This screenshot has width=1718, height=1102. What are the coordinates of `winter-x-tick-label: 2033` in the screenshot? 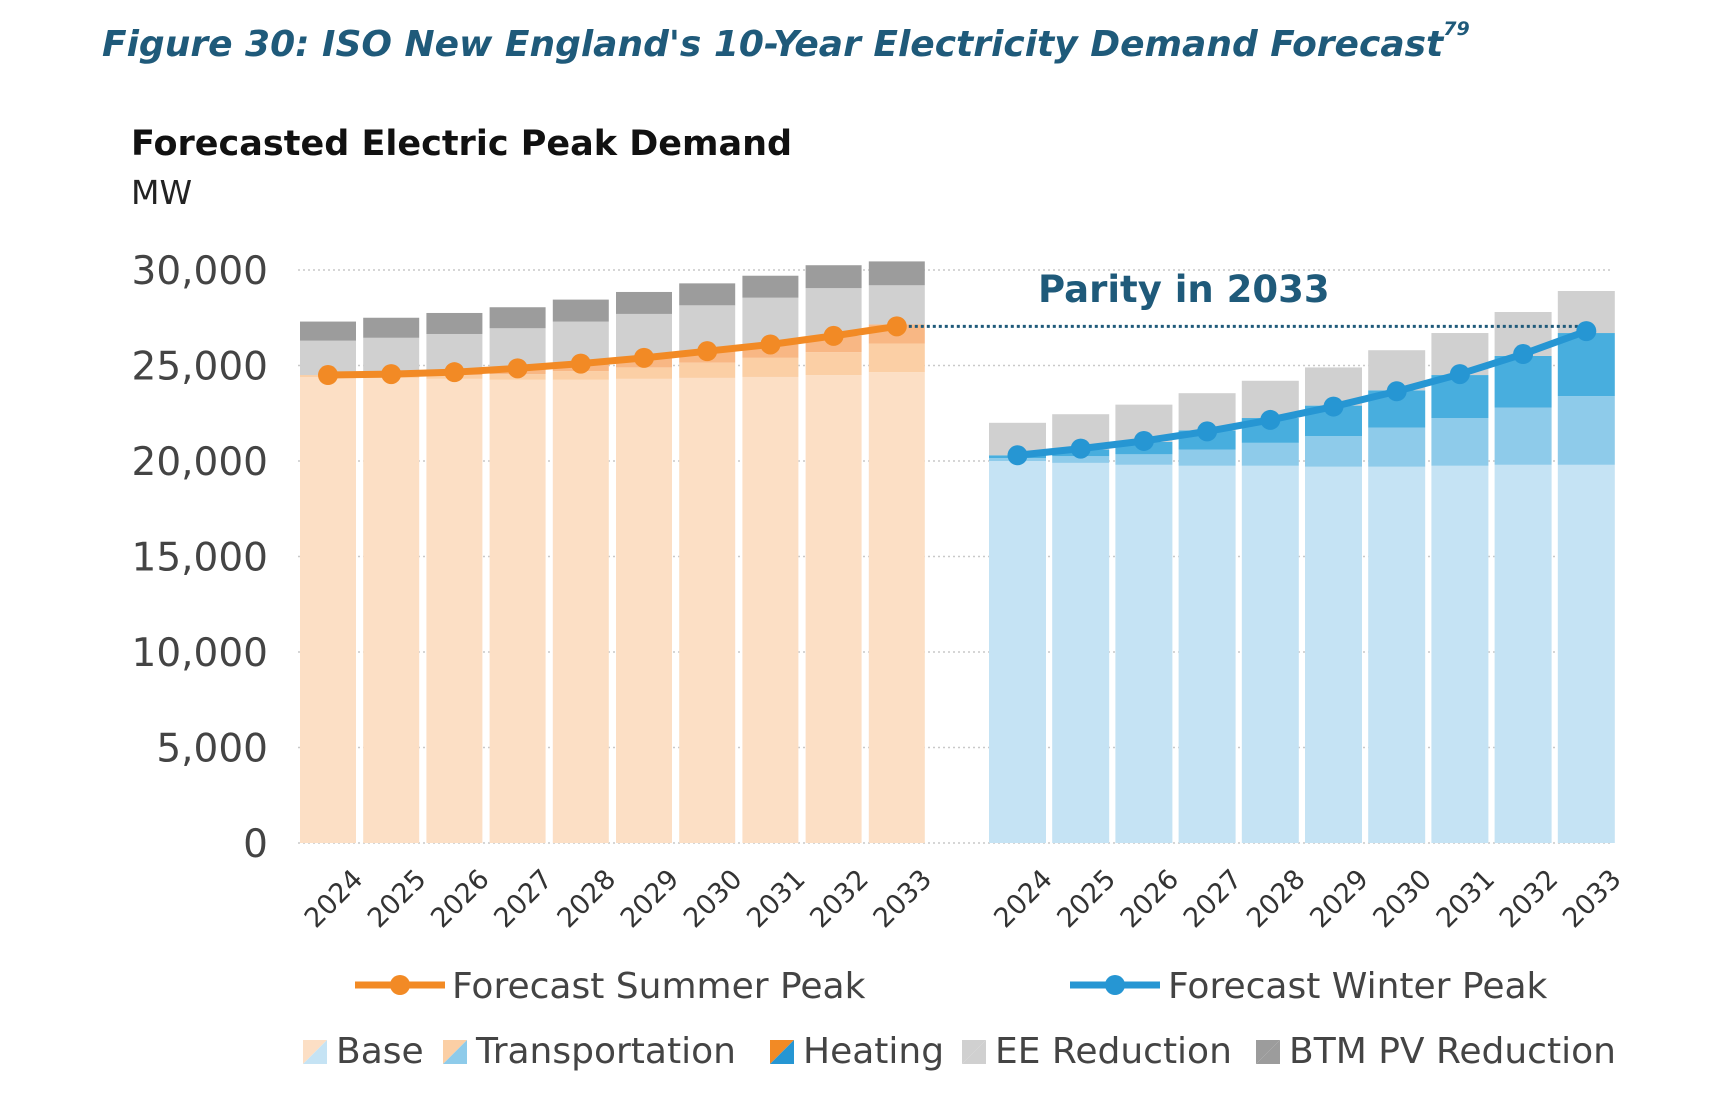 It's located at (1592, 899).